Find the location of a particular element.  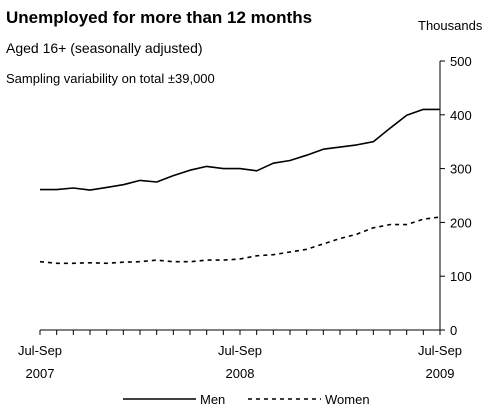

chart-legend: Men Women is located at coordinates (246, 399).